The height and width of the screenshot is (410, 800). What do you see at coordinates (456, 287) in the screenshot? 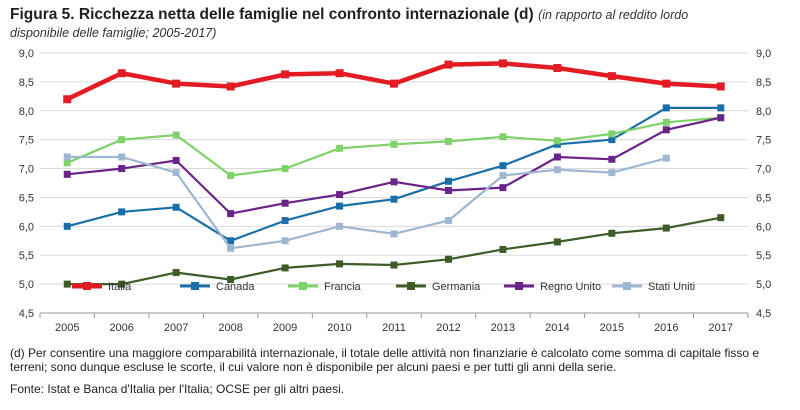
I see `legend-label-germania: Germania` at bounding box center [456, 287].